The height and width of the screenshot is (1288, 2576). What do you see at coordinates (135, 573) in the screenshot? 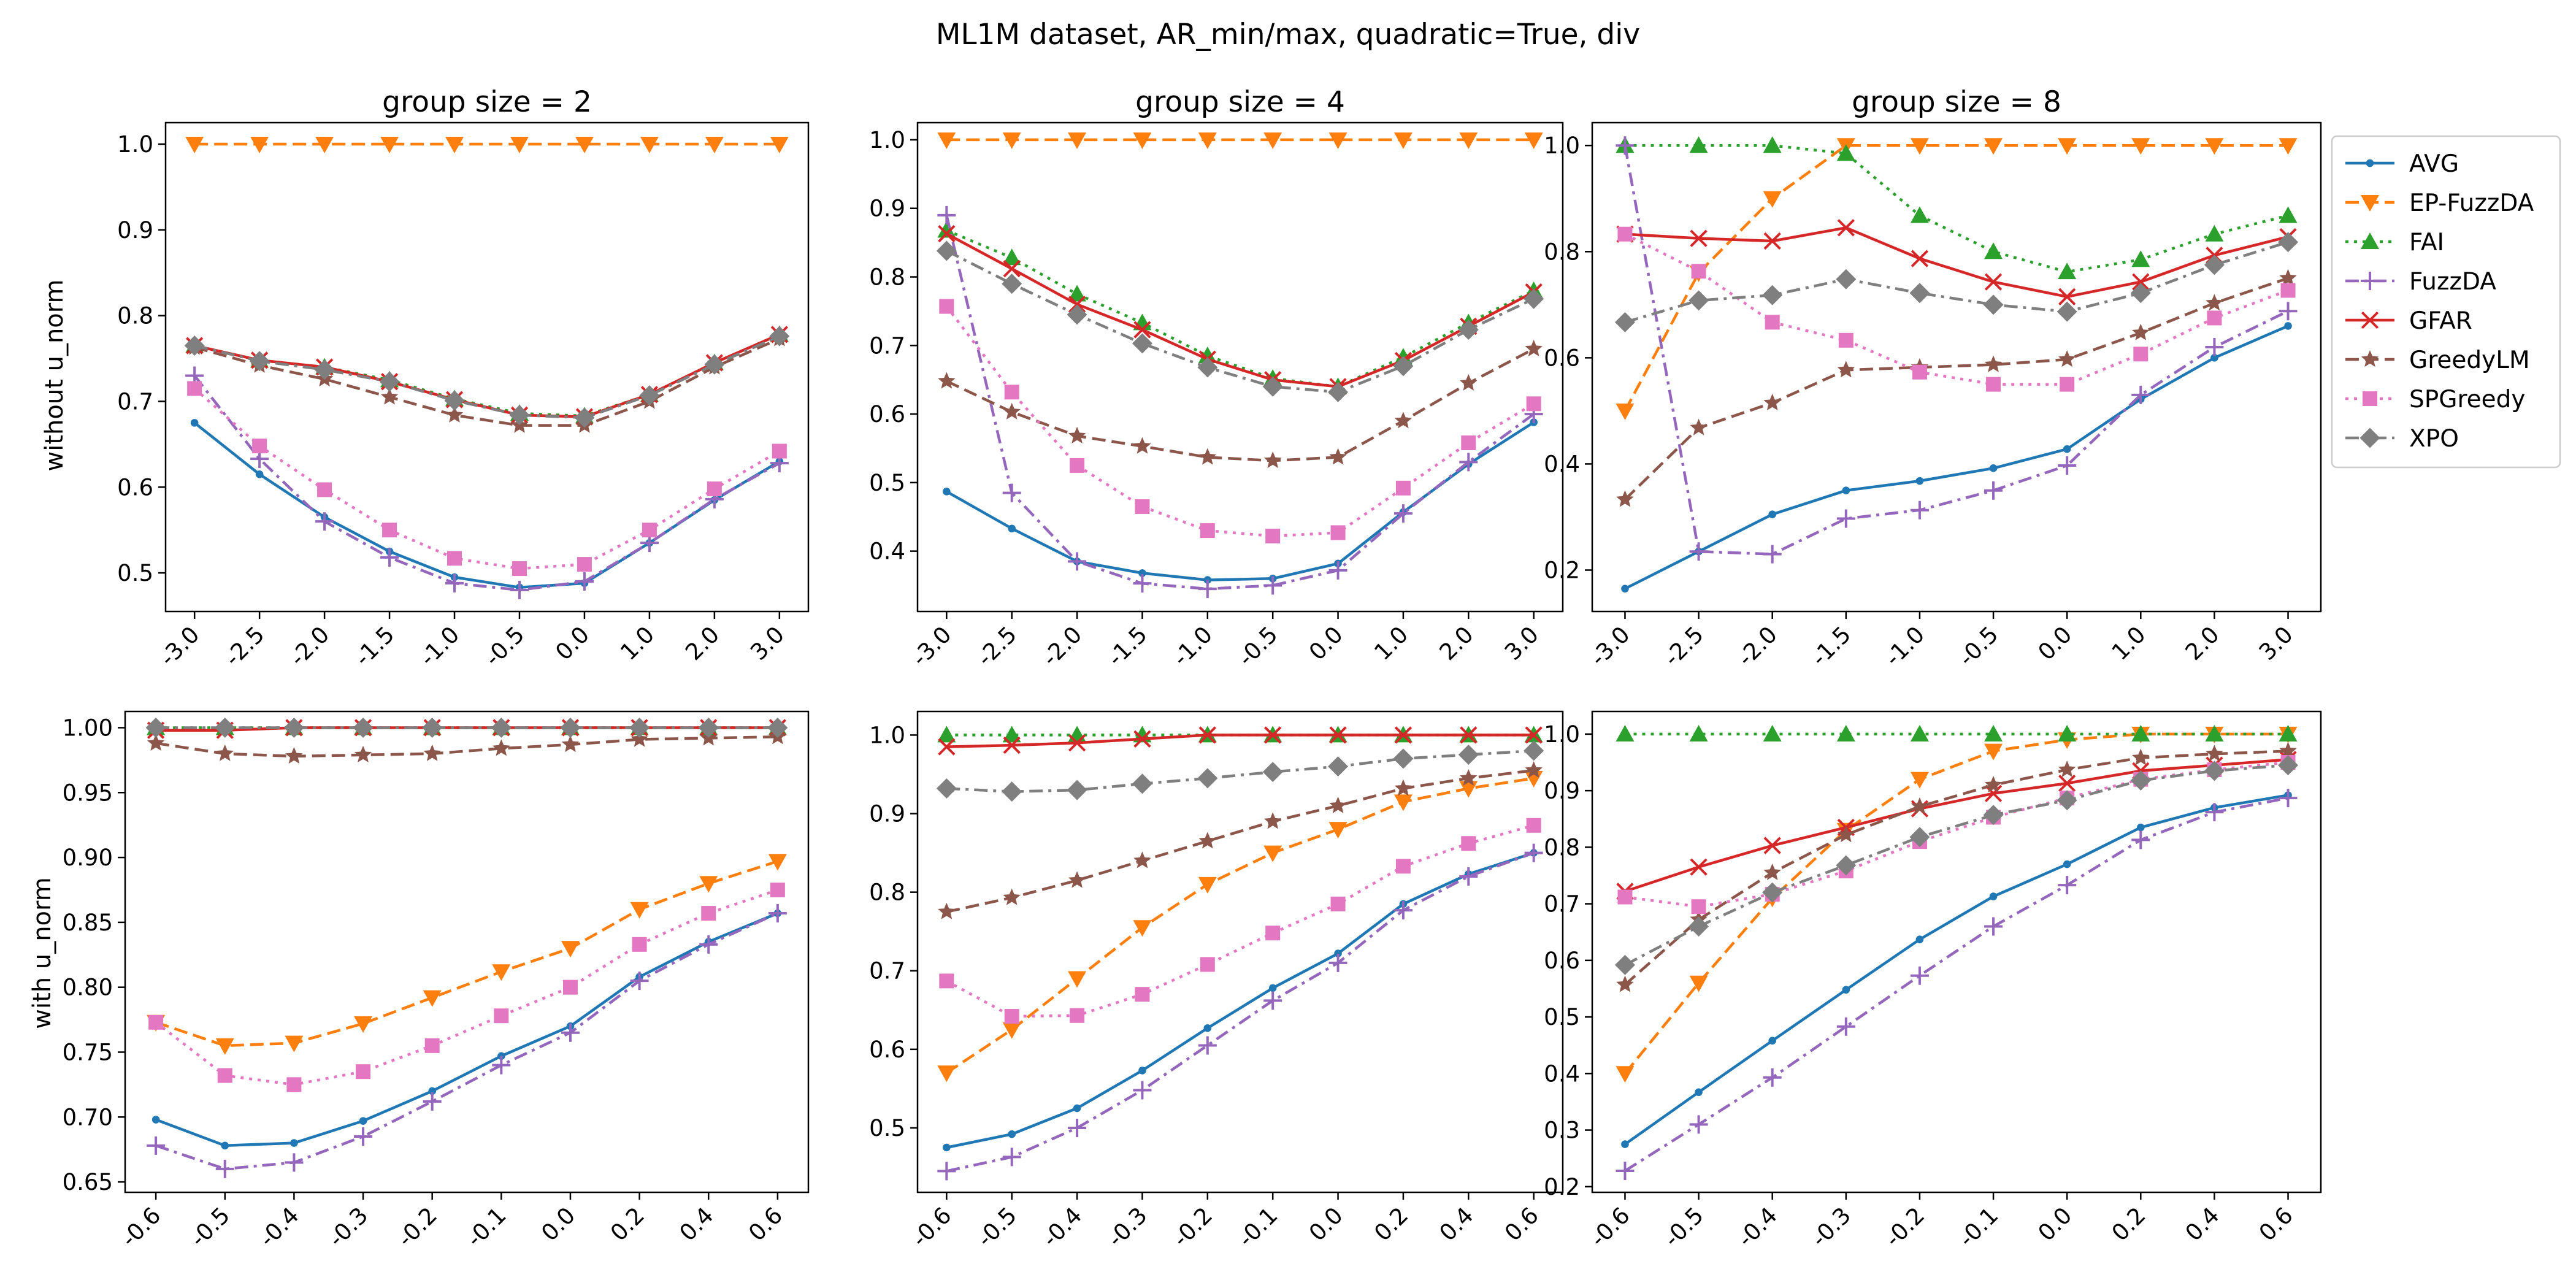
I see `y-tick-label: 0.5` at bounding box center [135, 573].